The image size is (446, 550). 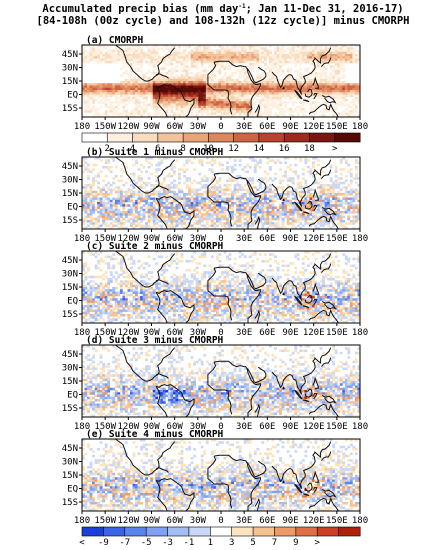 I want to click on lon-label: 60E, so click(x=267, y=239).